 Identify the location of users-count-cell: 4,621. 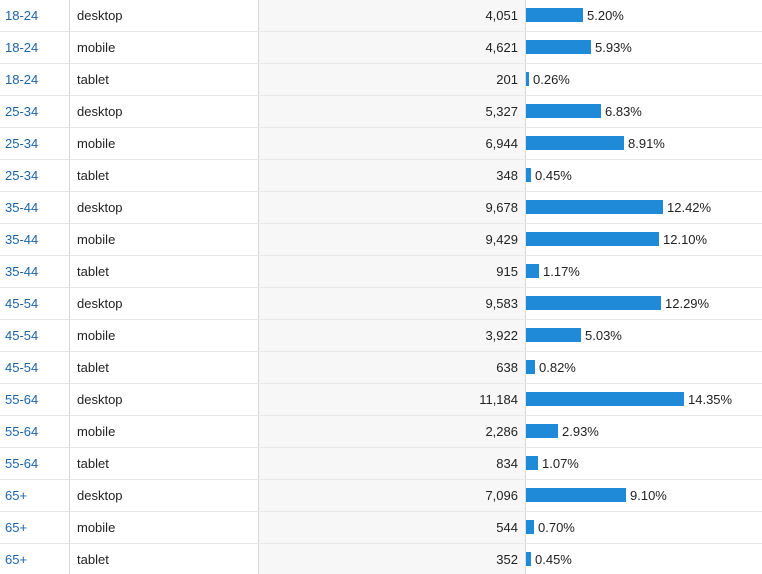
(392, 47).